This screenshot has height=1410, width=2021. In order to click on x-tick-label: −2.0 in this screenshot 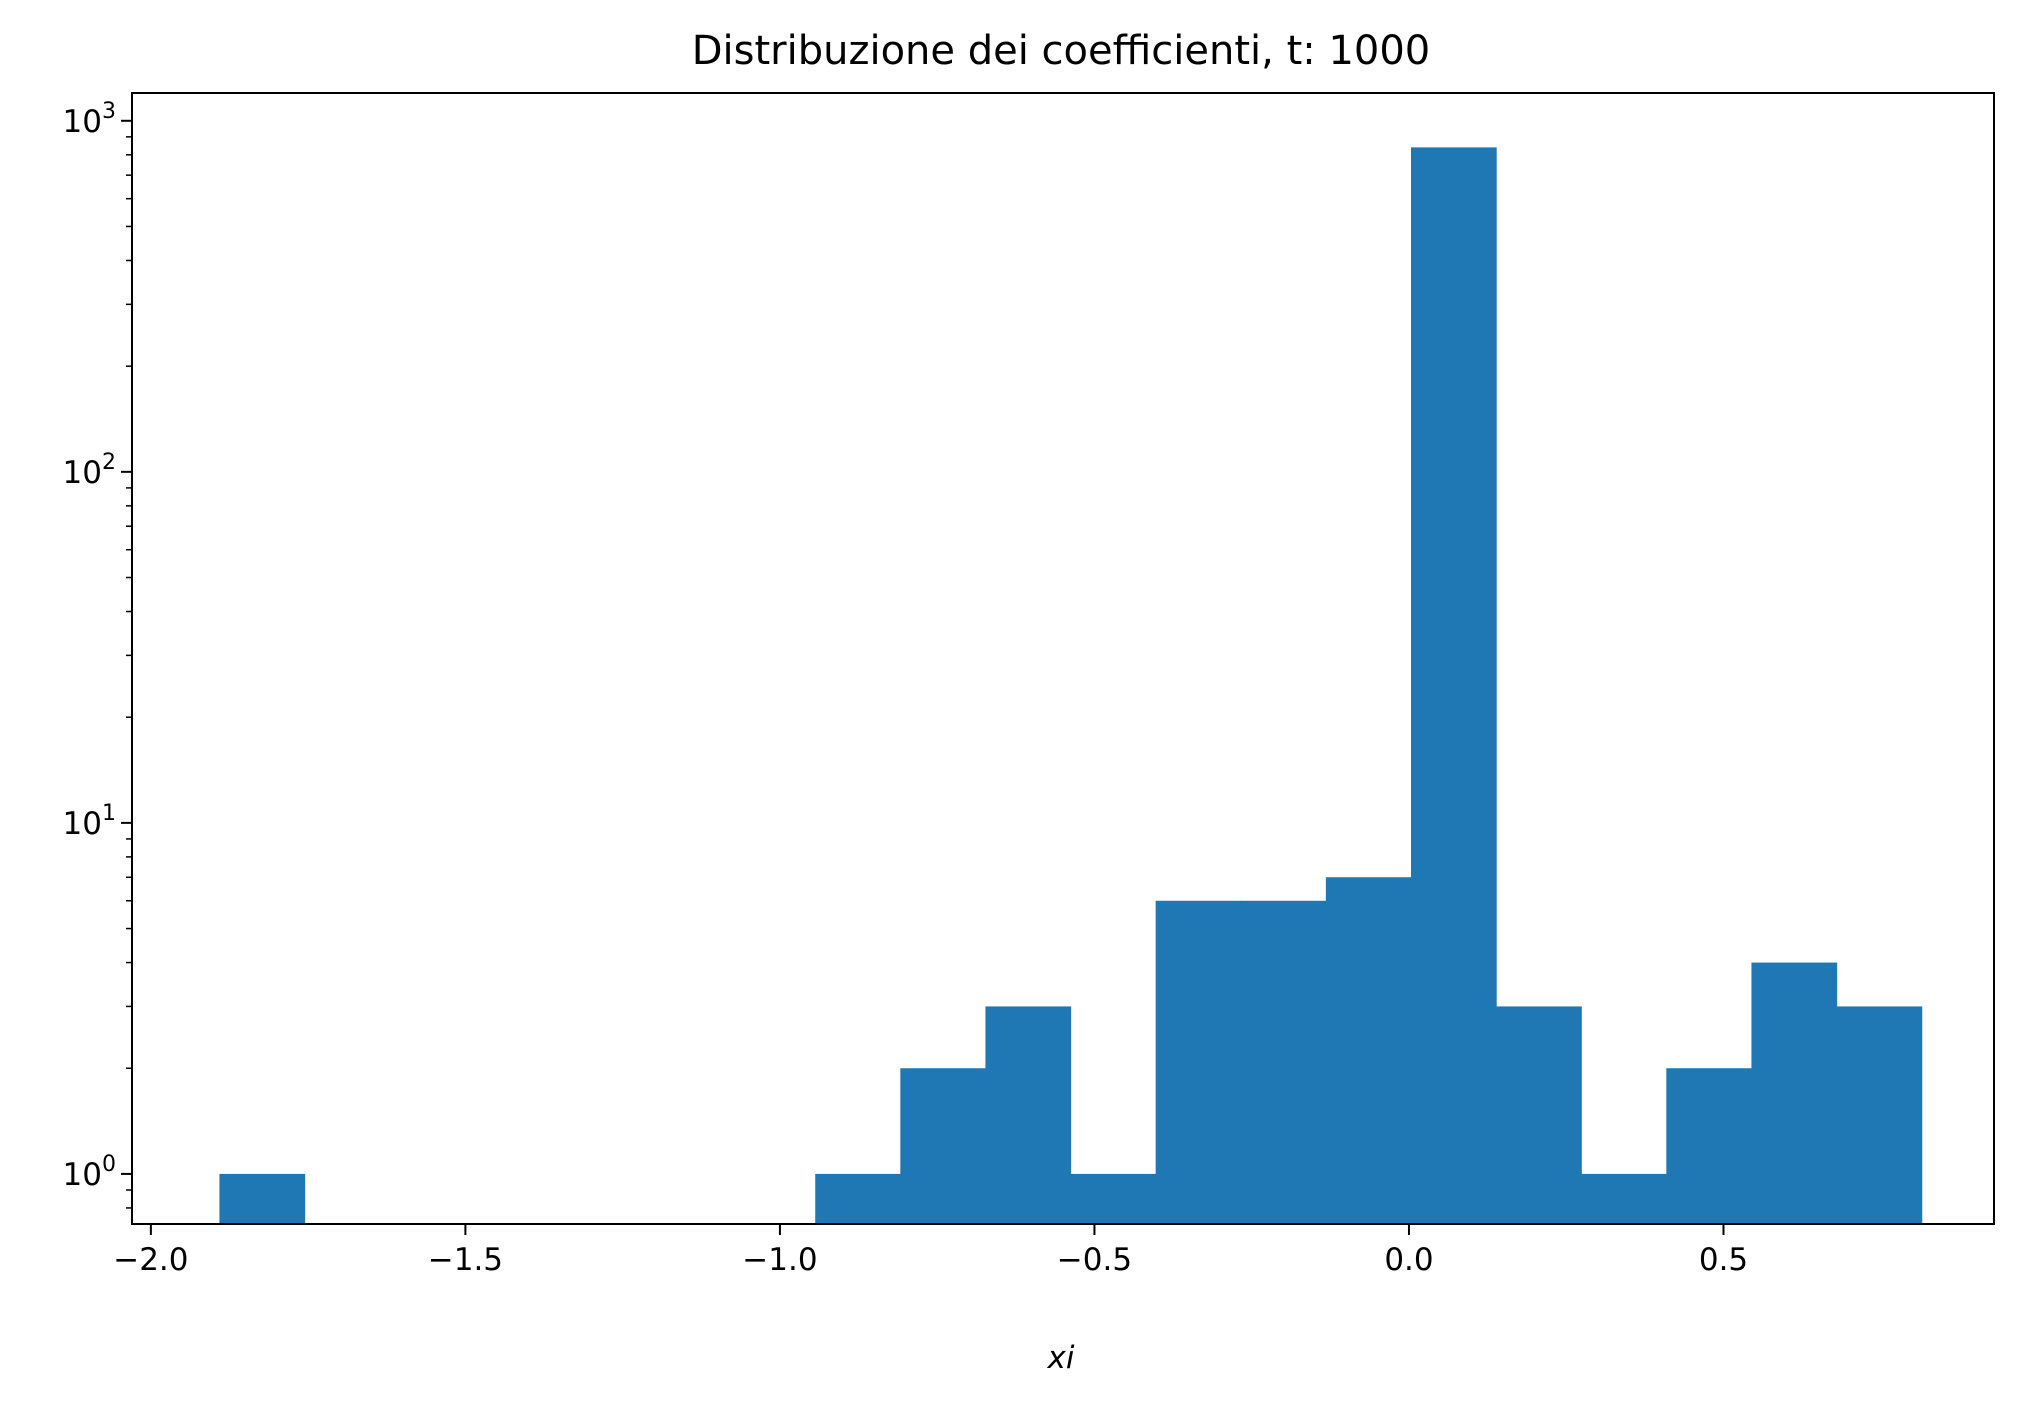, I will do `click(150, 1260)`.